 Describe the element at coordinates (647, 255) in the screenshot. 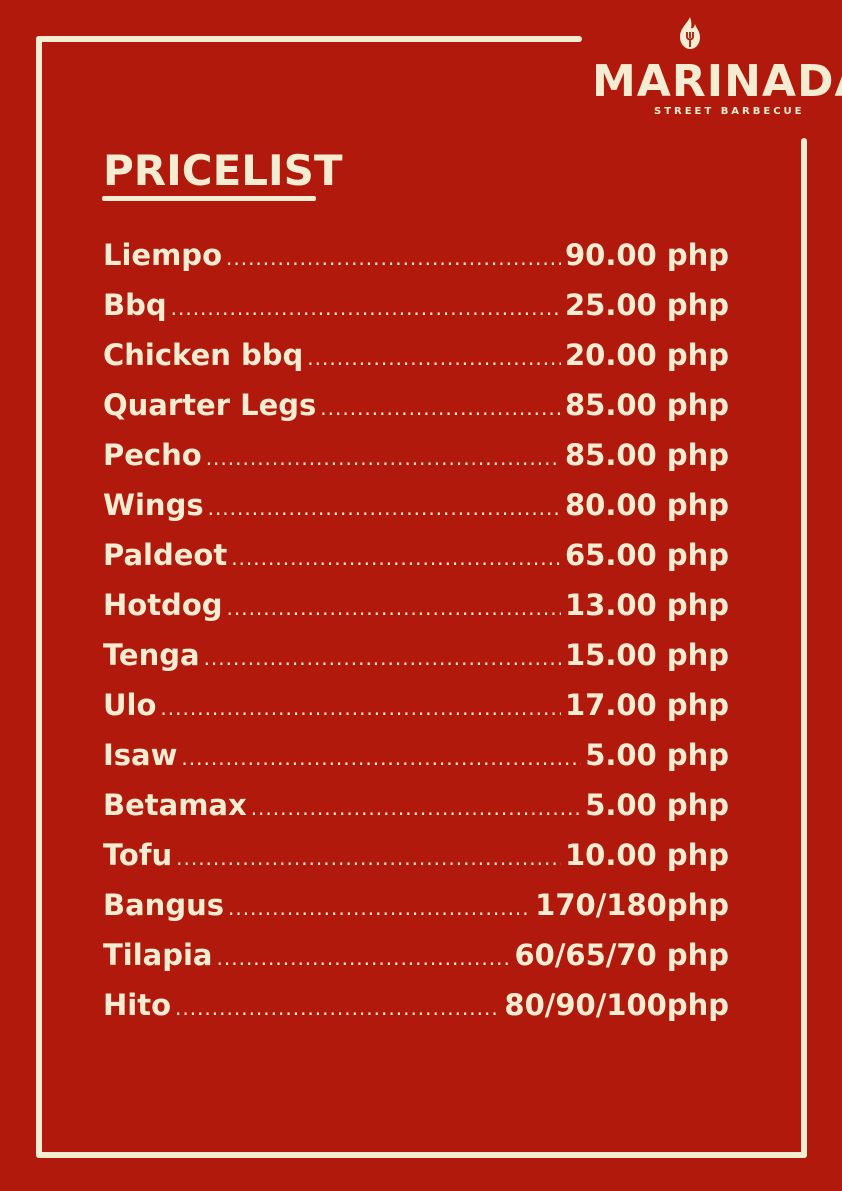

I see `item-price: 90.00 php` at that location.